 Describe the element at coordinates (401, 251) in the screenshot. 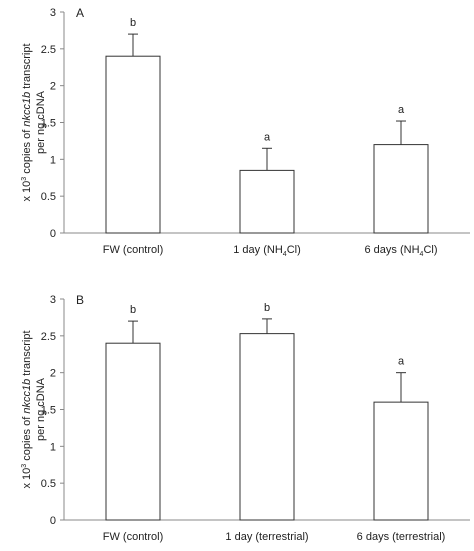

I see `category-label: 6 days (NH4Cl)` at that location.